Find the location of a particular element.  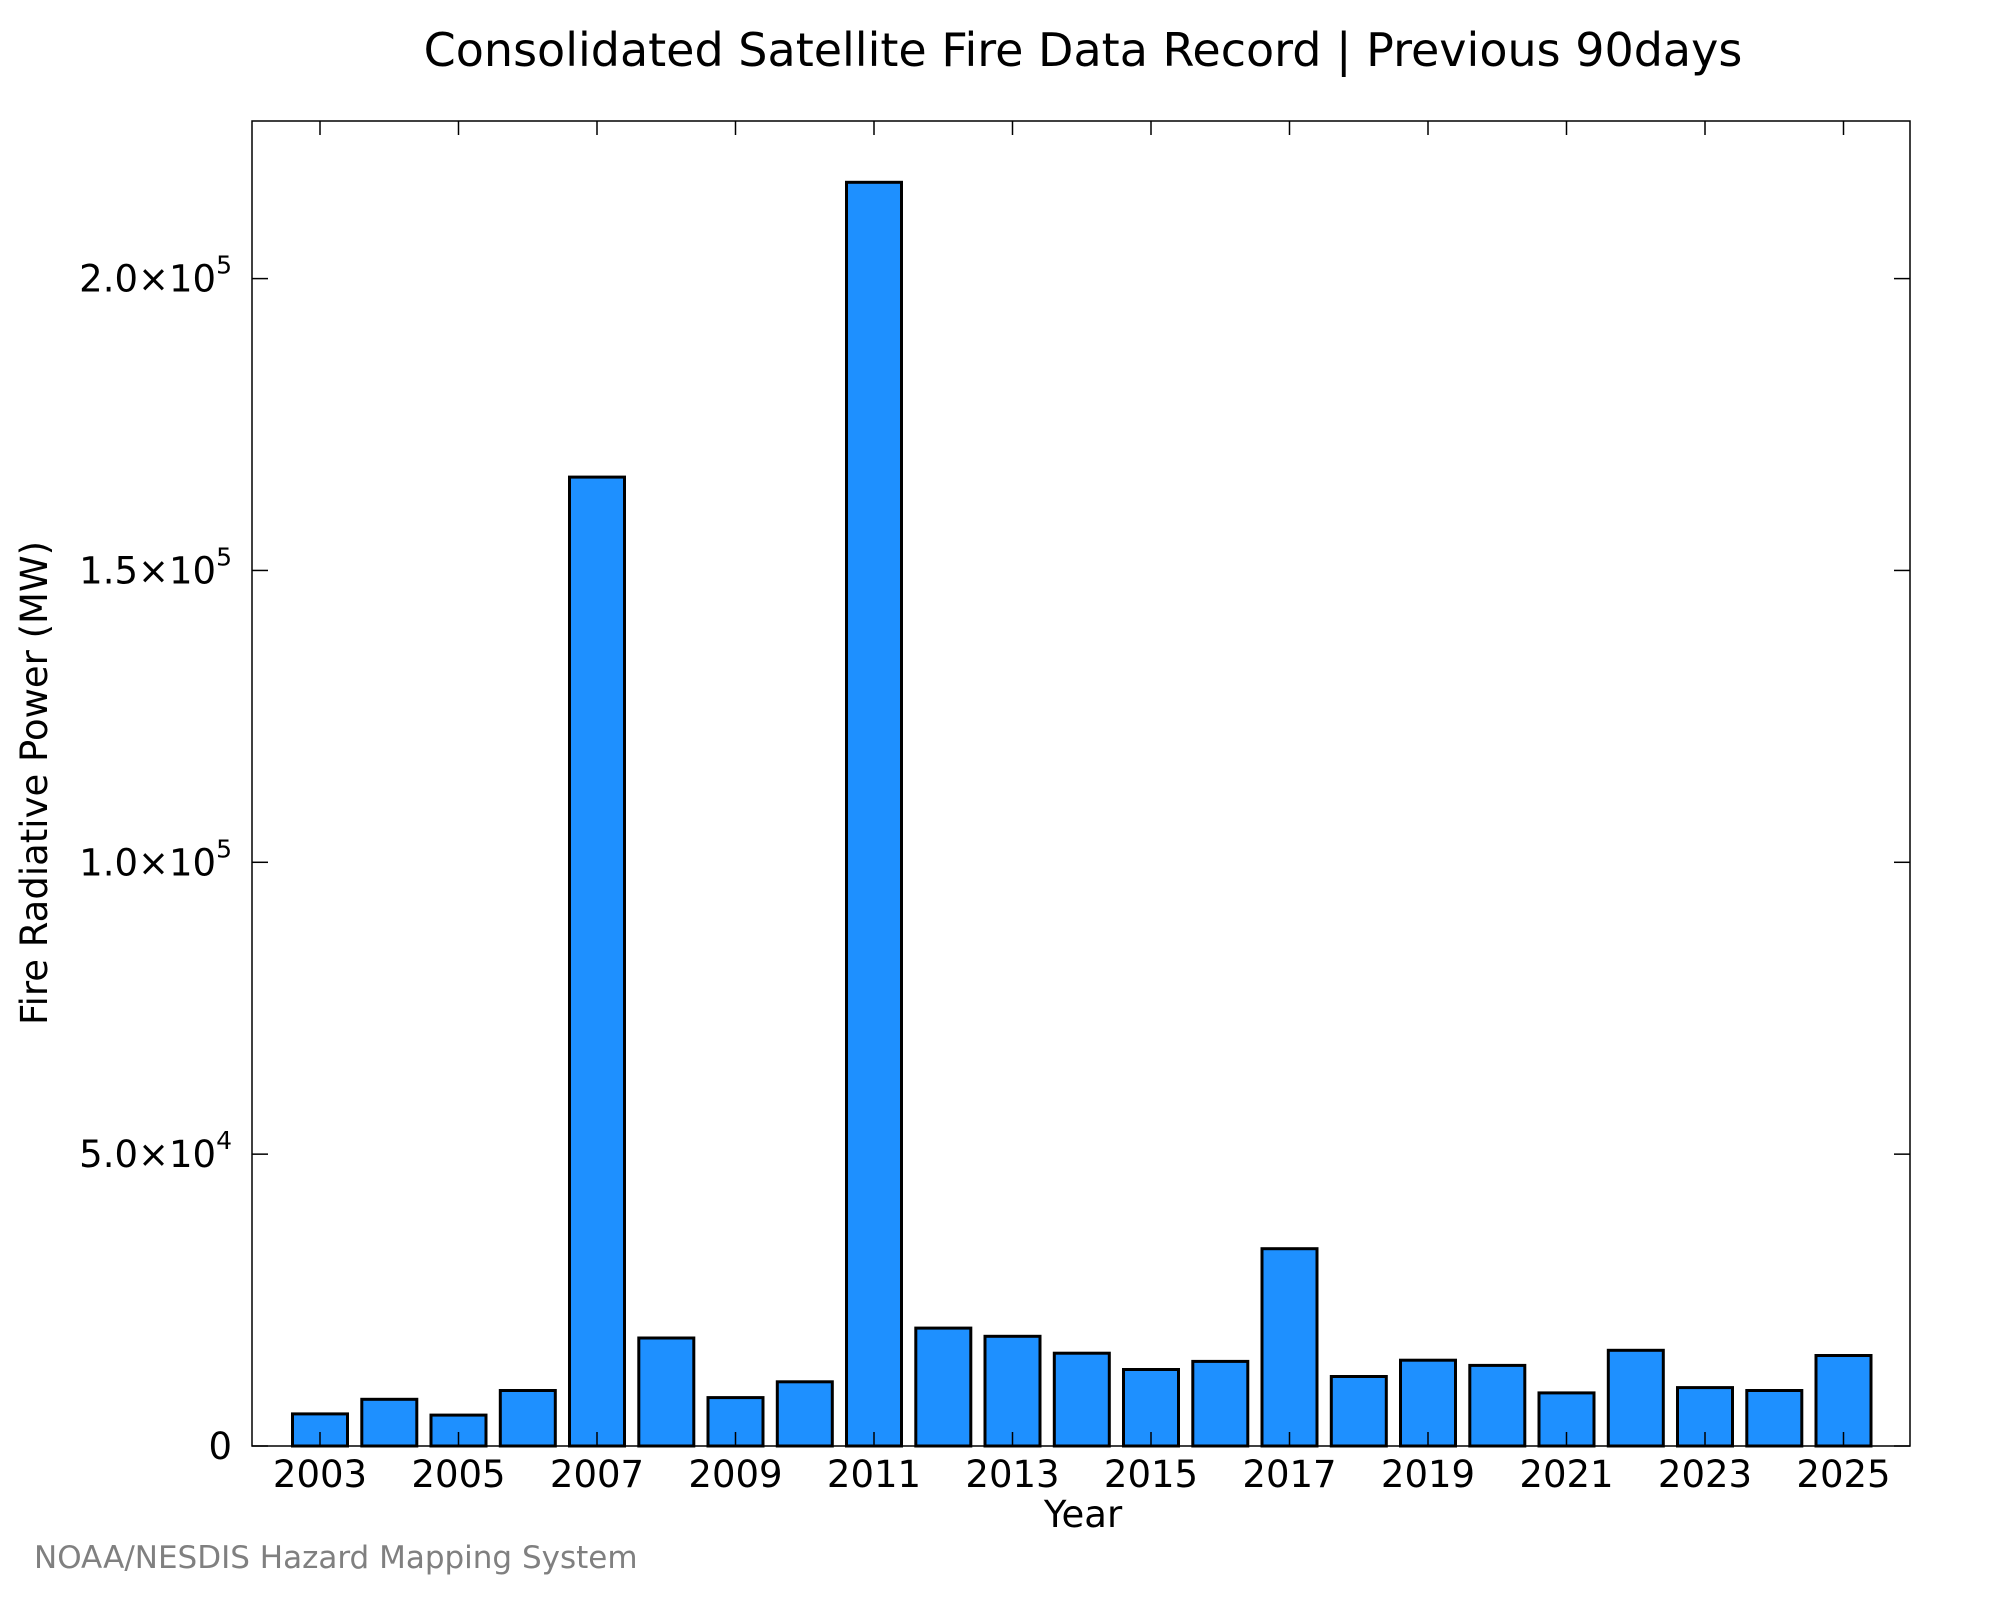

bar-2016 is located at coordinates (1220, 1403).